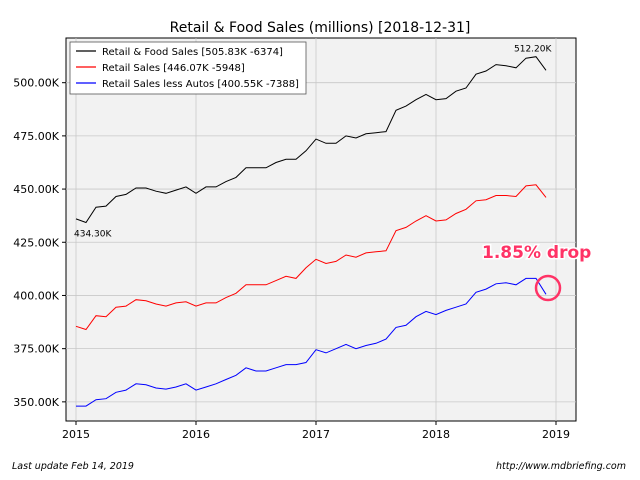  Describe the element at coordinates (36, 242) in the screenshot. I see `y-tick-label: 425.00K` at that location.